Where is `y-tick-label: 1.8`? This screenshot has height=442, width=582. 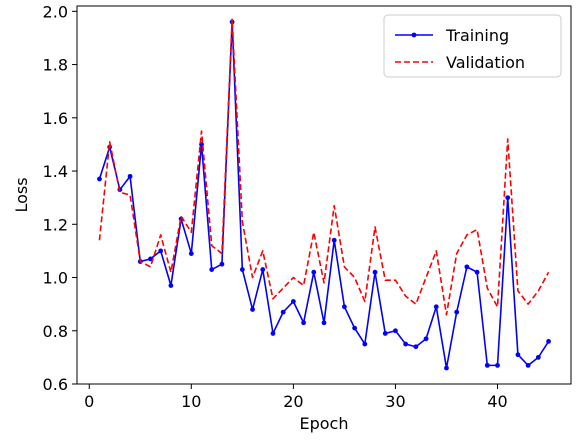 y-tick-label: 1.8 is located at coordinates (55, 65).